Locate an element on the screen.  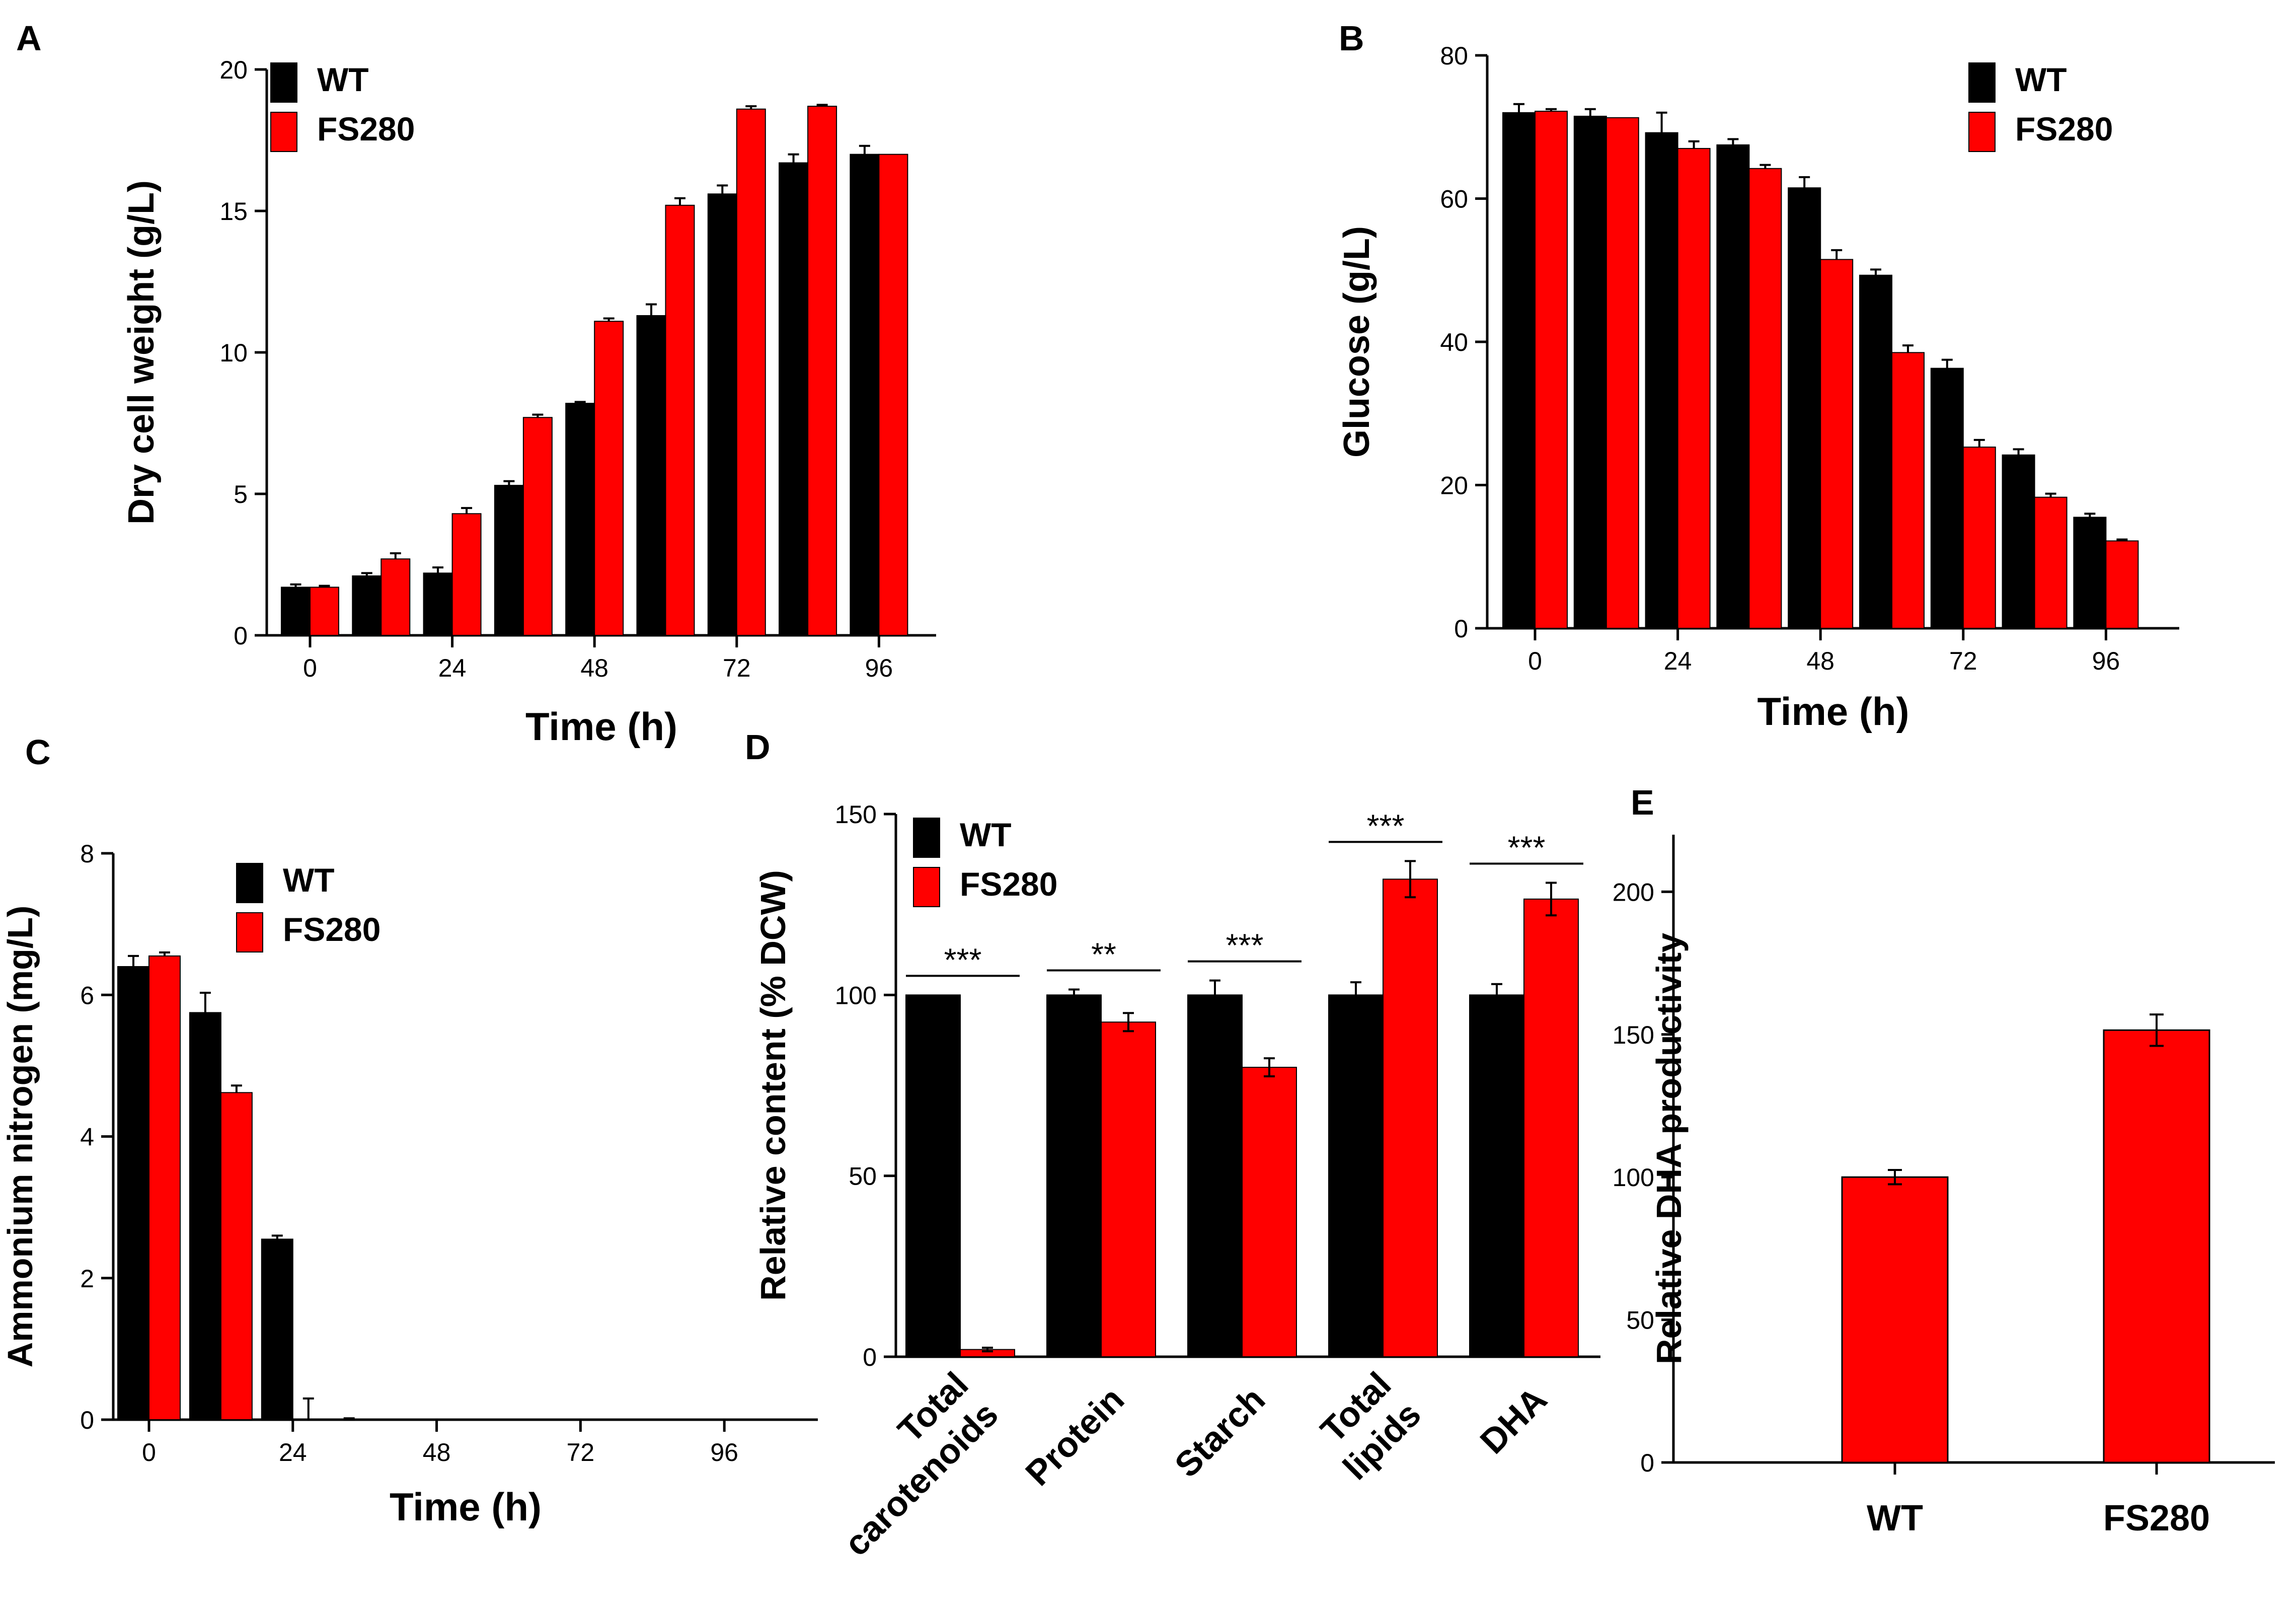
panel-c-y-tick-label: 0 is located at coordinates (87, 1420).